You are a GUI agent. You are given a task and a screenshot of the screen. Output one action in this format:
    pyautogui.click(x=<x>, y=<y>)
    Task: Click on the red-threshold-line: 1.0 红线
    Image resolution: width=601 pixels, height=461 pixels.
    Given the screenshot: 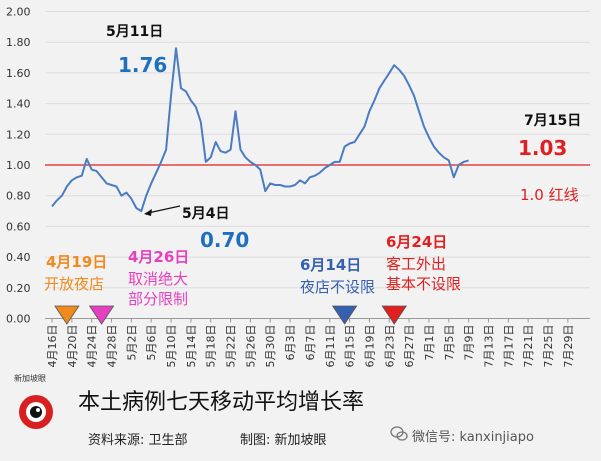 What is the action you would take?
    pyautogui.click(x=317, y=184)
    